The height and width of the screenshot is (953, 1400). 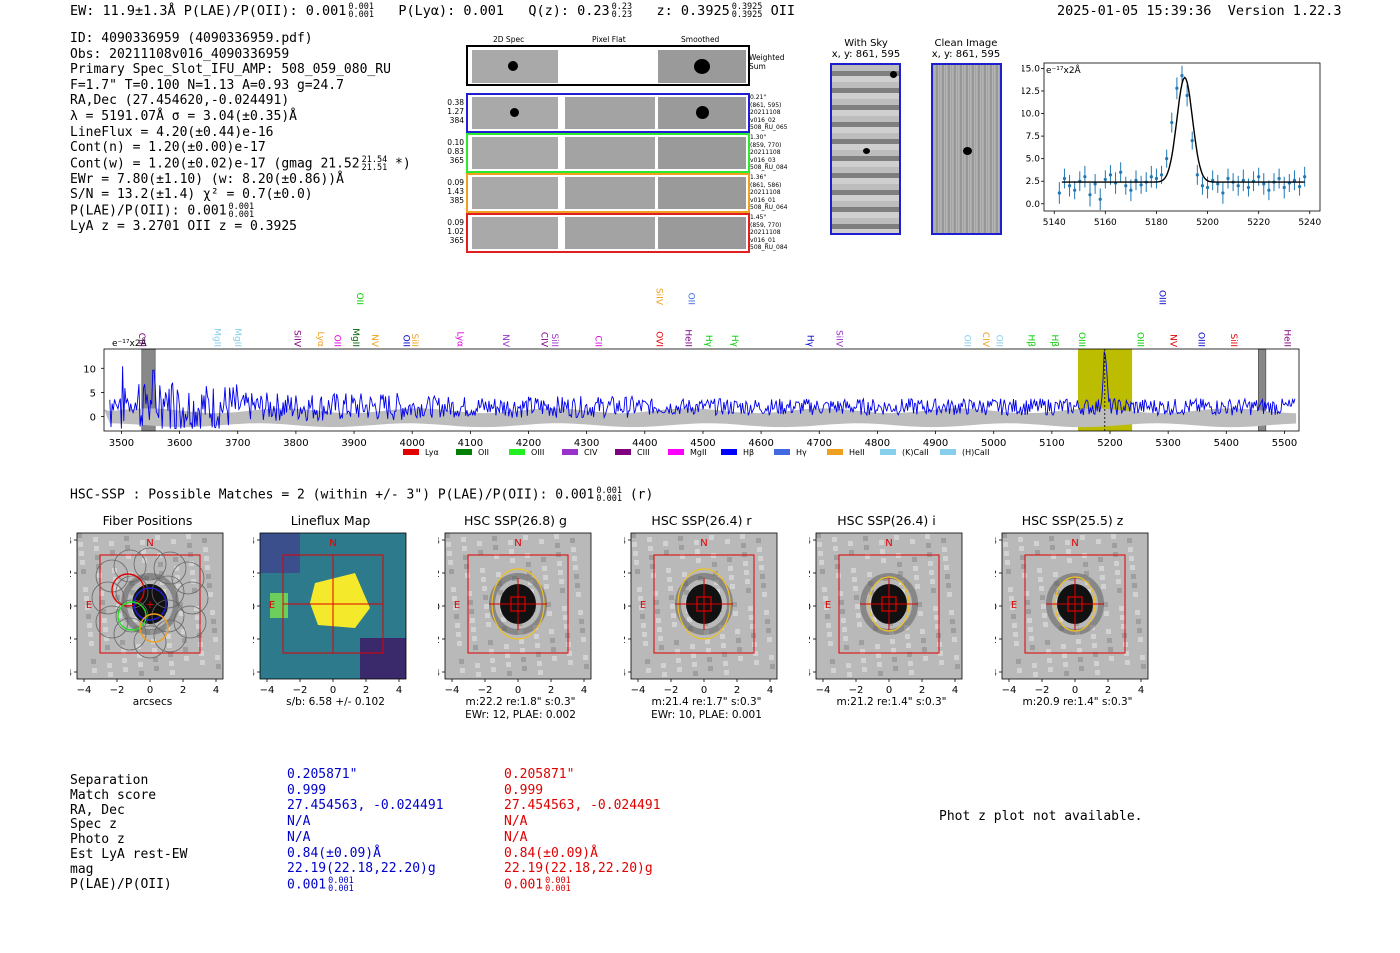 I want to click on emission-line-label: OVI, so click(x=658, y=339).